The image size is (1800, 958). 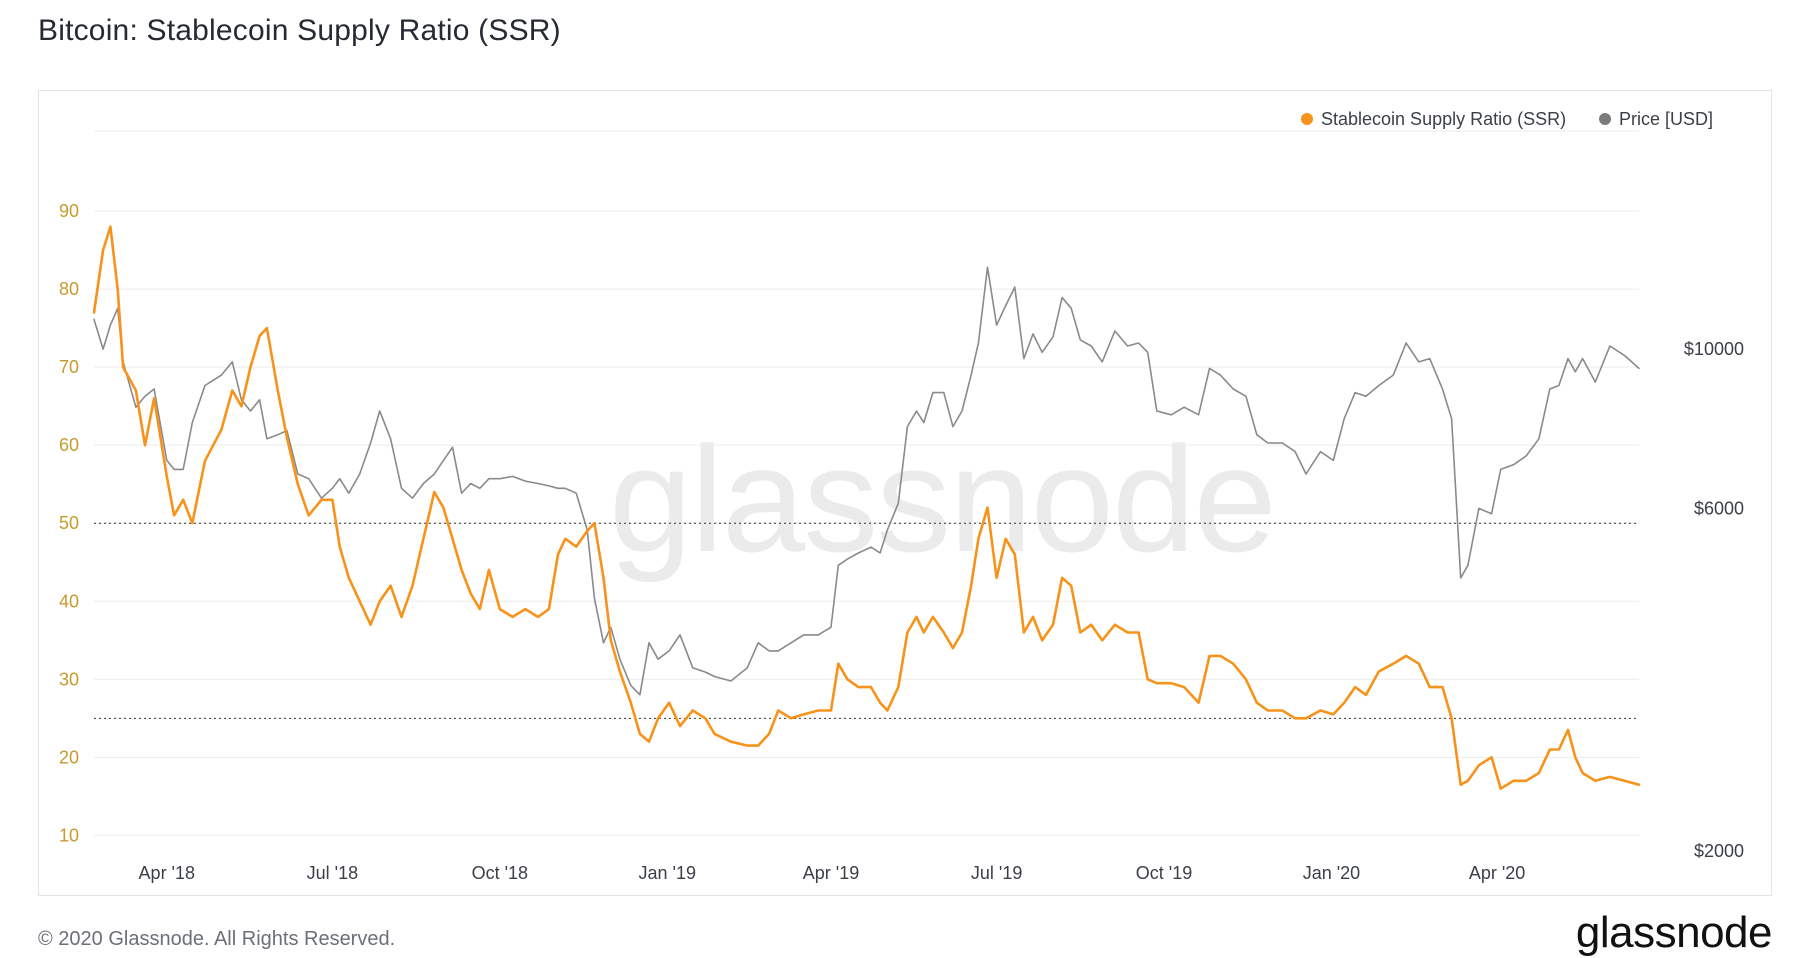 I want to click on y-left-tick-label: 10, so click(x=69, y=835).